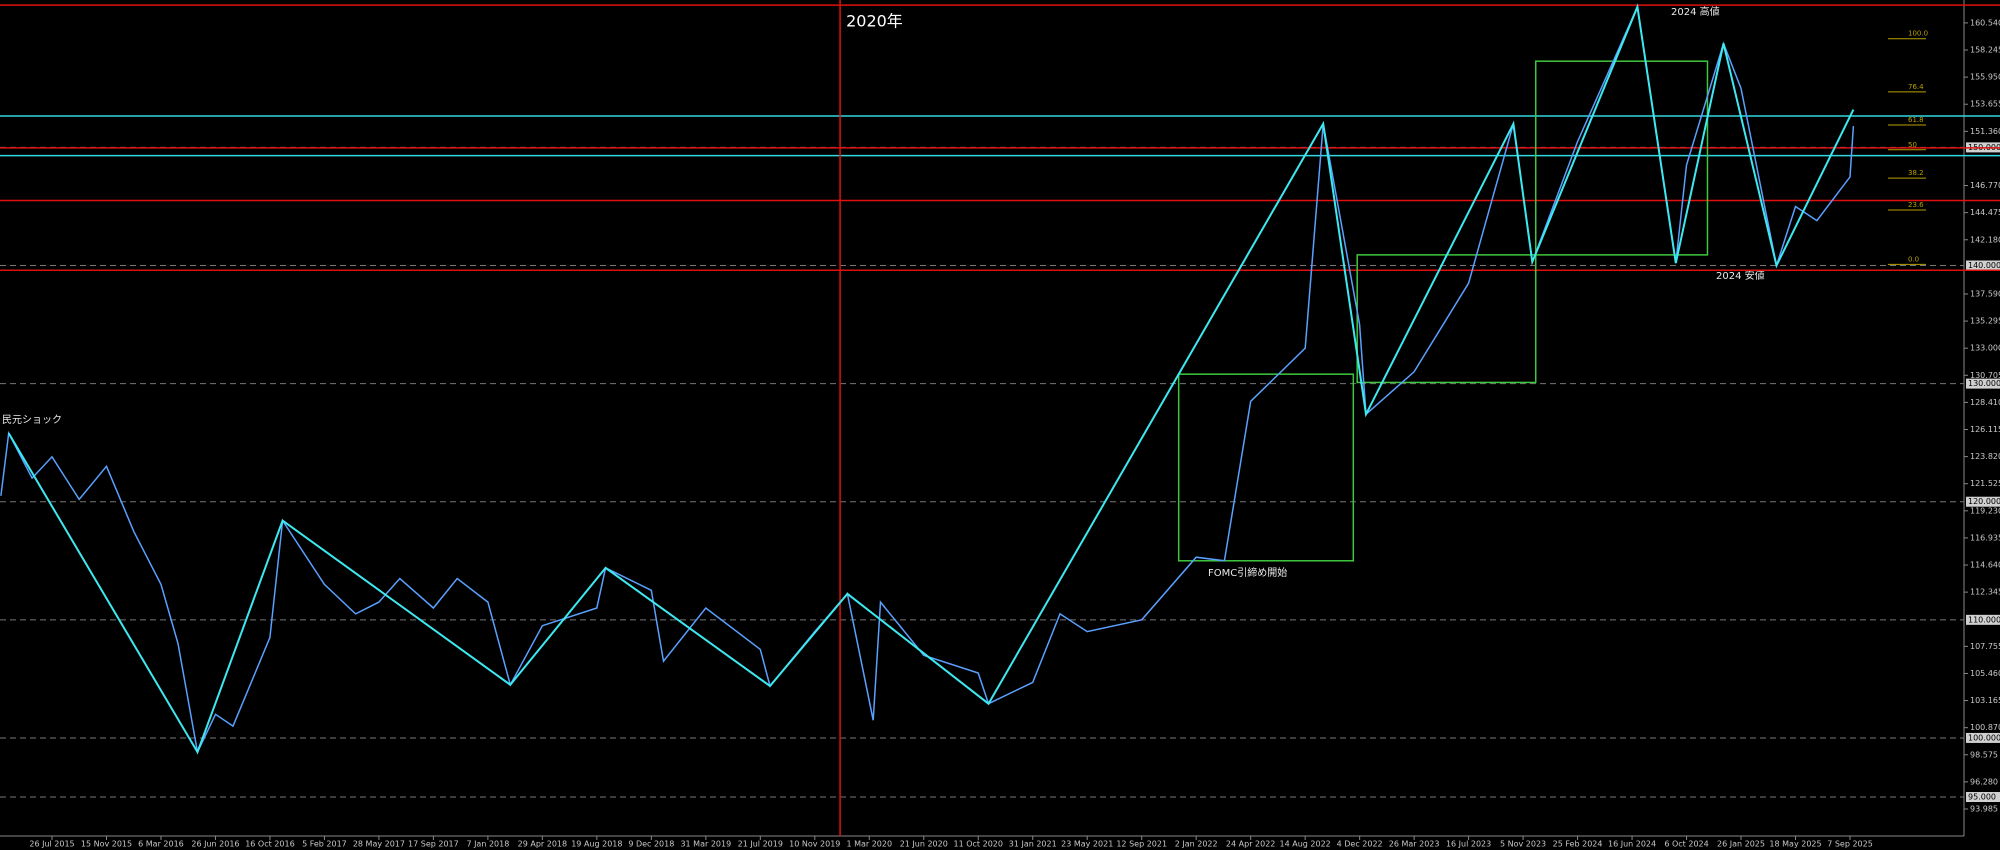 Image resolution: width=2000 pixels, height=850 pixels. Describe the element at coordinates (1985, 131) in the screenshot. I see `y-tick-label: 151.360` at that location.